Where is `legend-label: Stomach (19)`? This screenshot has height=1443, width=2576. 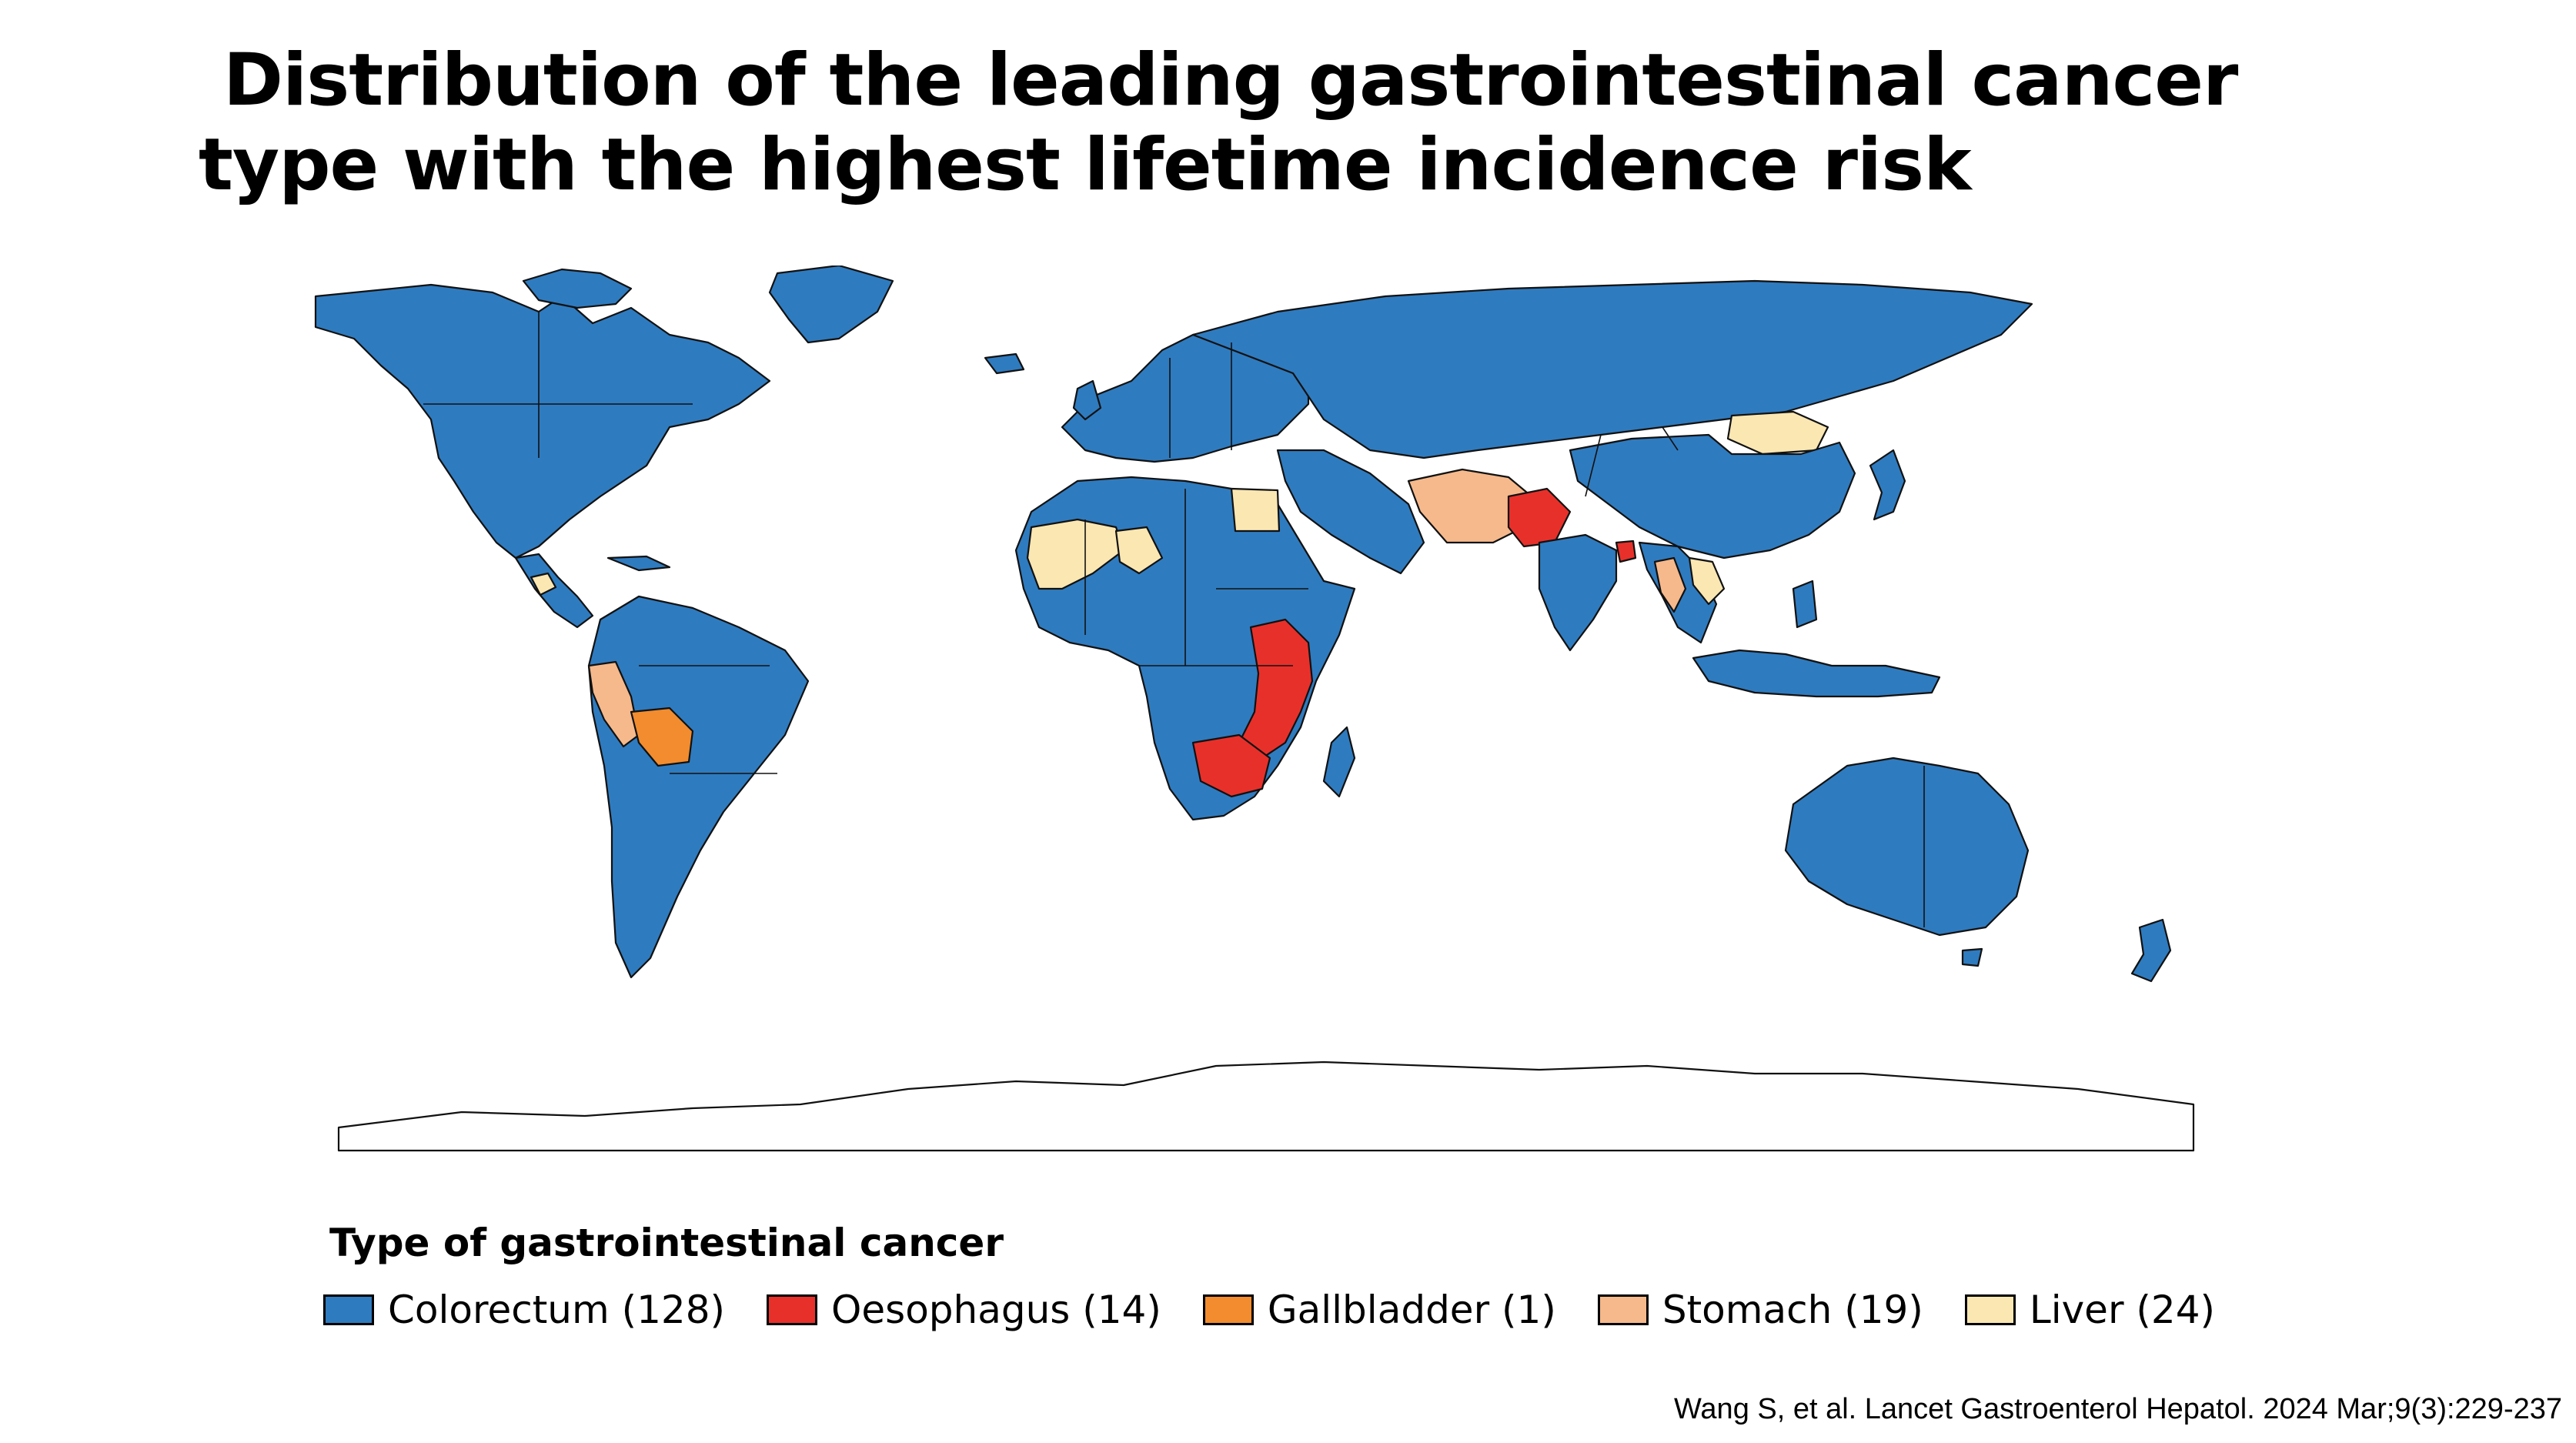 legend-label: Stomach (19) is located at coordinates (1792, 1310).